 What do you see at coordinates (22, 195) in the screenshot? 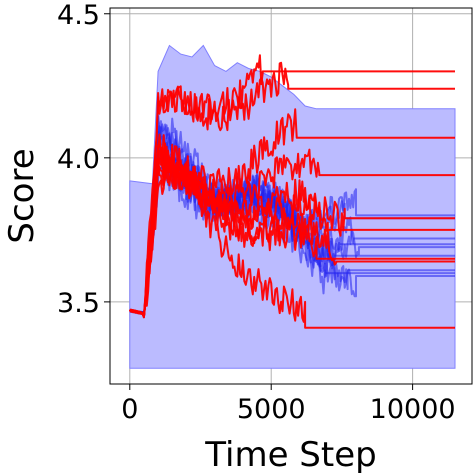
I see `y-axis-label: Score` at bounding box center [22, 195].